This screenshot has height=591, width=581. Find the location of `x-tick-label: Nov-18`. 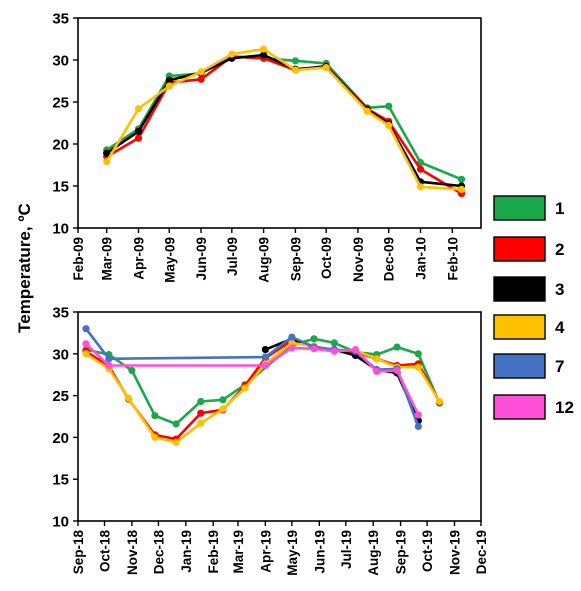

x-tick-label: Nov-18 is located at coordinates (132, 553).